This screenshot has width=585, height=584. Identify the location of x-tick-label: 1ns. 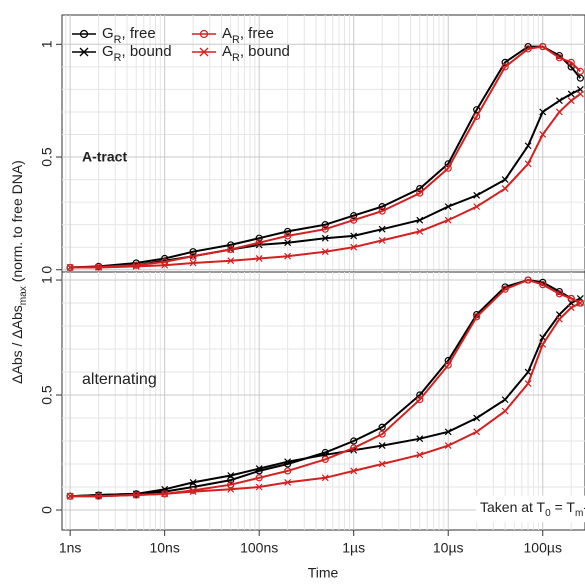
(70, 548).